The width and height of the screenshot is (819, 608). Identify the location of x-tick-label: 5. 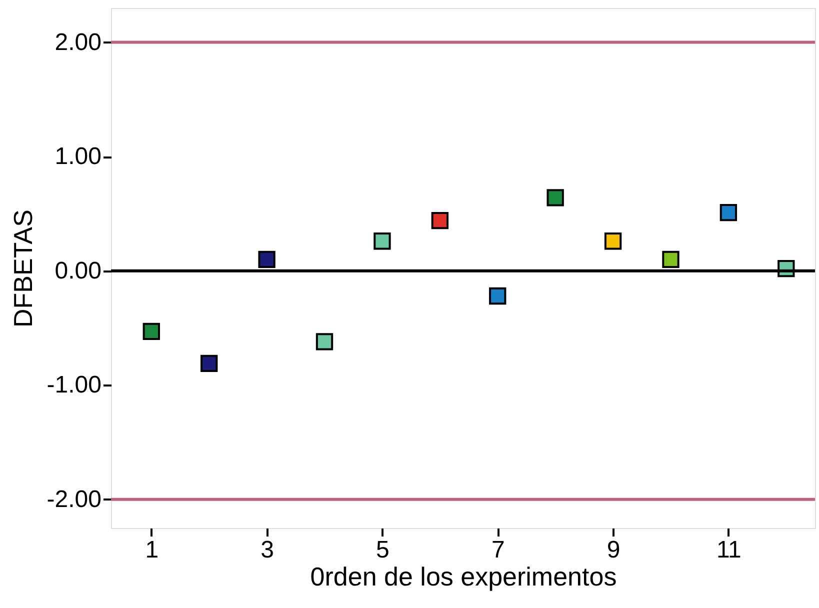
(383, 550).